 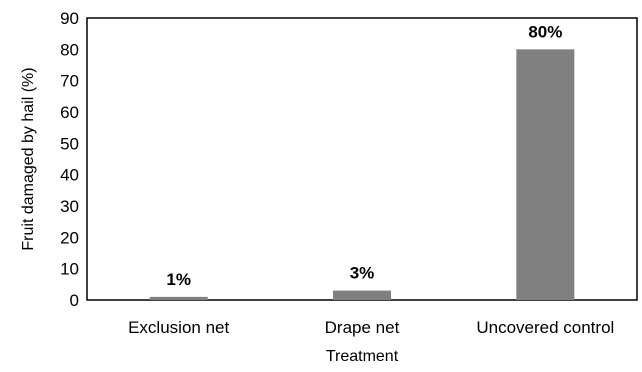 I want to click on data-label: 3%, so click(x=362, y=273).